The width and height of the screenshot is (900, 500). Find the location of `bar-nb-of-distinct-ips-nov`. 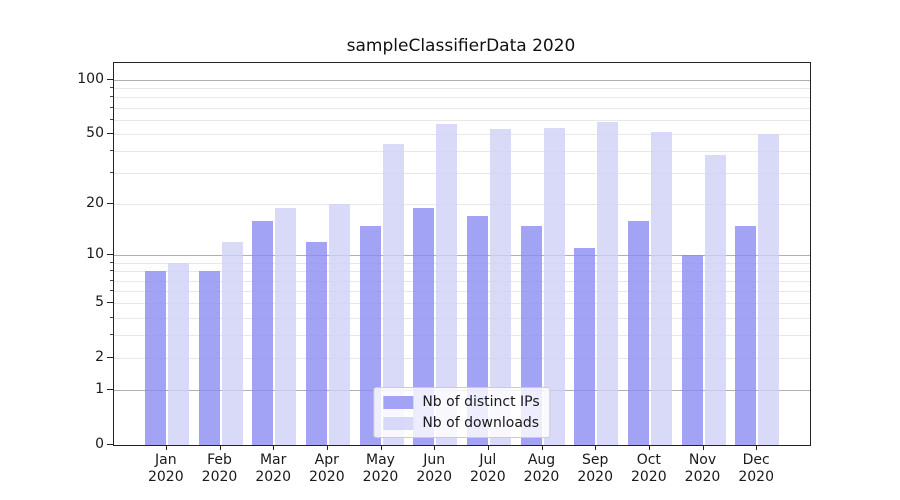

bar-nb-of-distinct-ips-nov is located at coordinates (692, 350).